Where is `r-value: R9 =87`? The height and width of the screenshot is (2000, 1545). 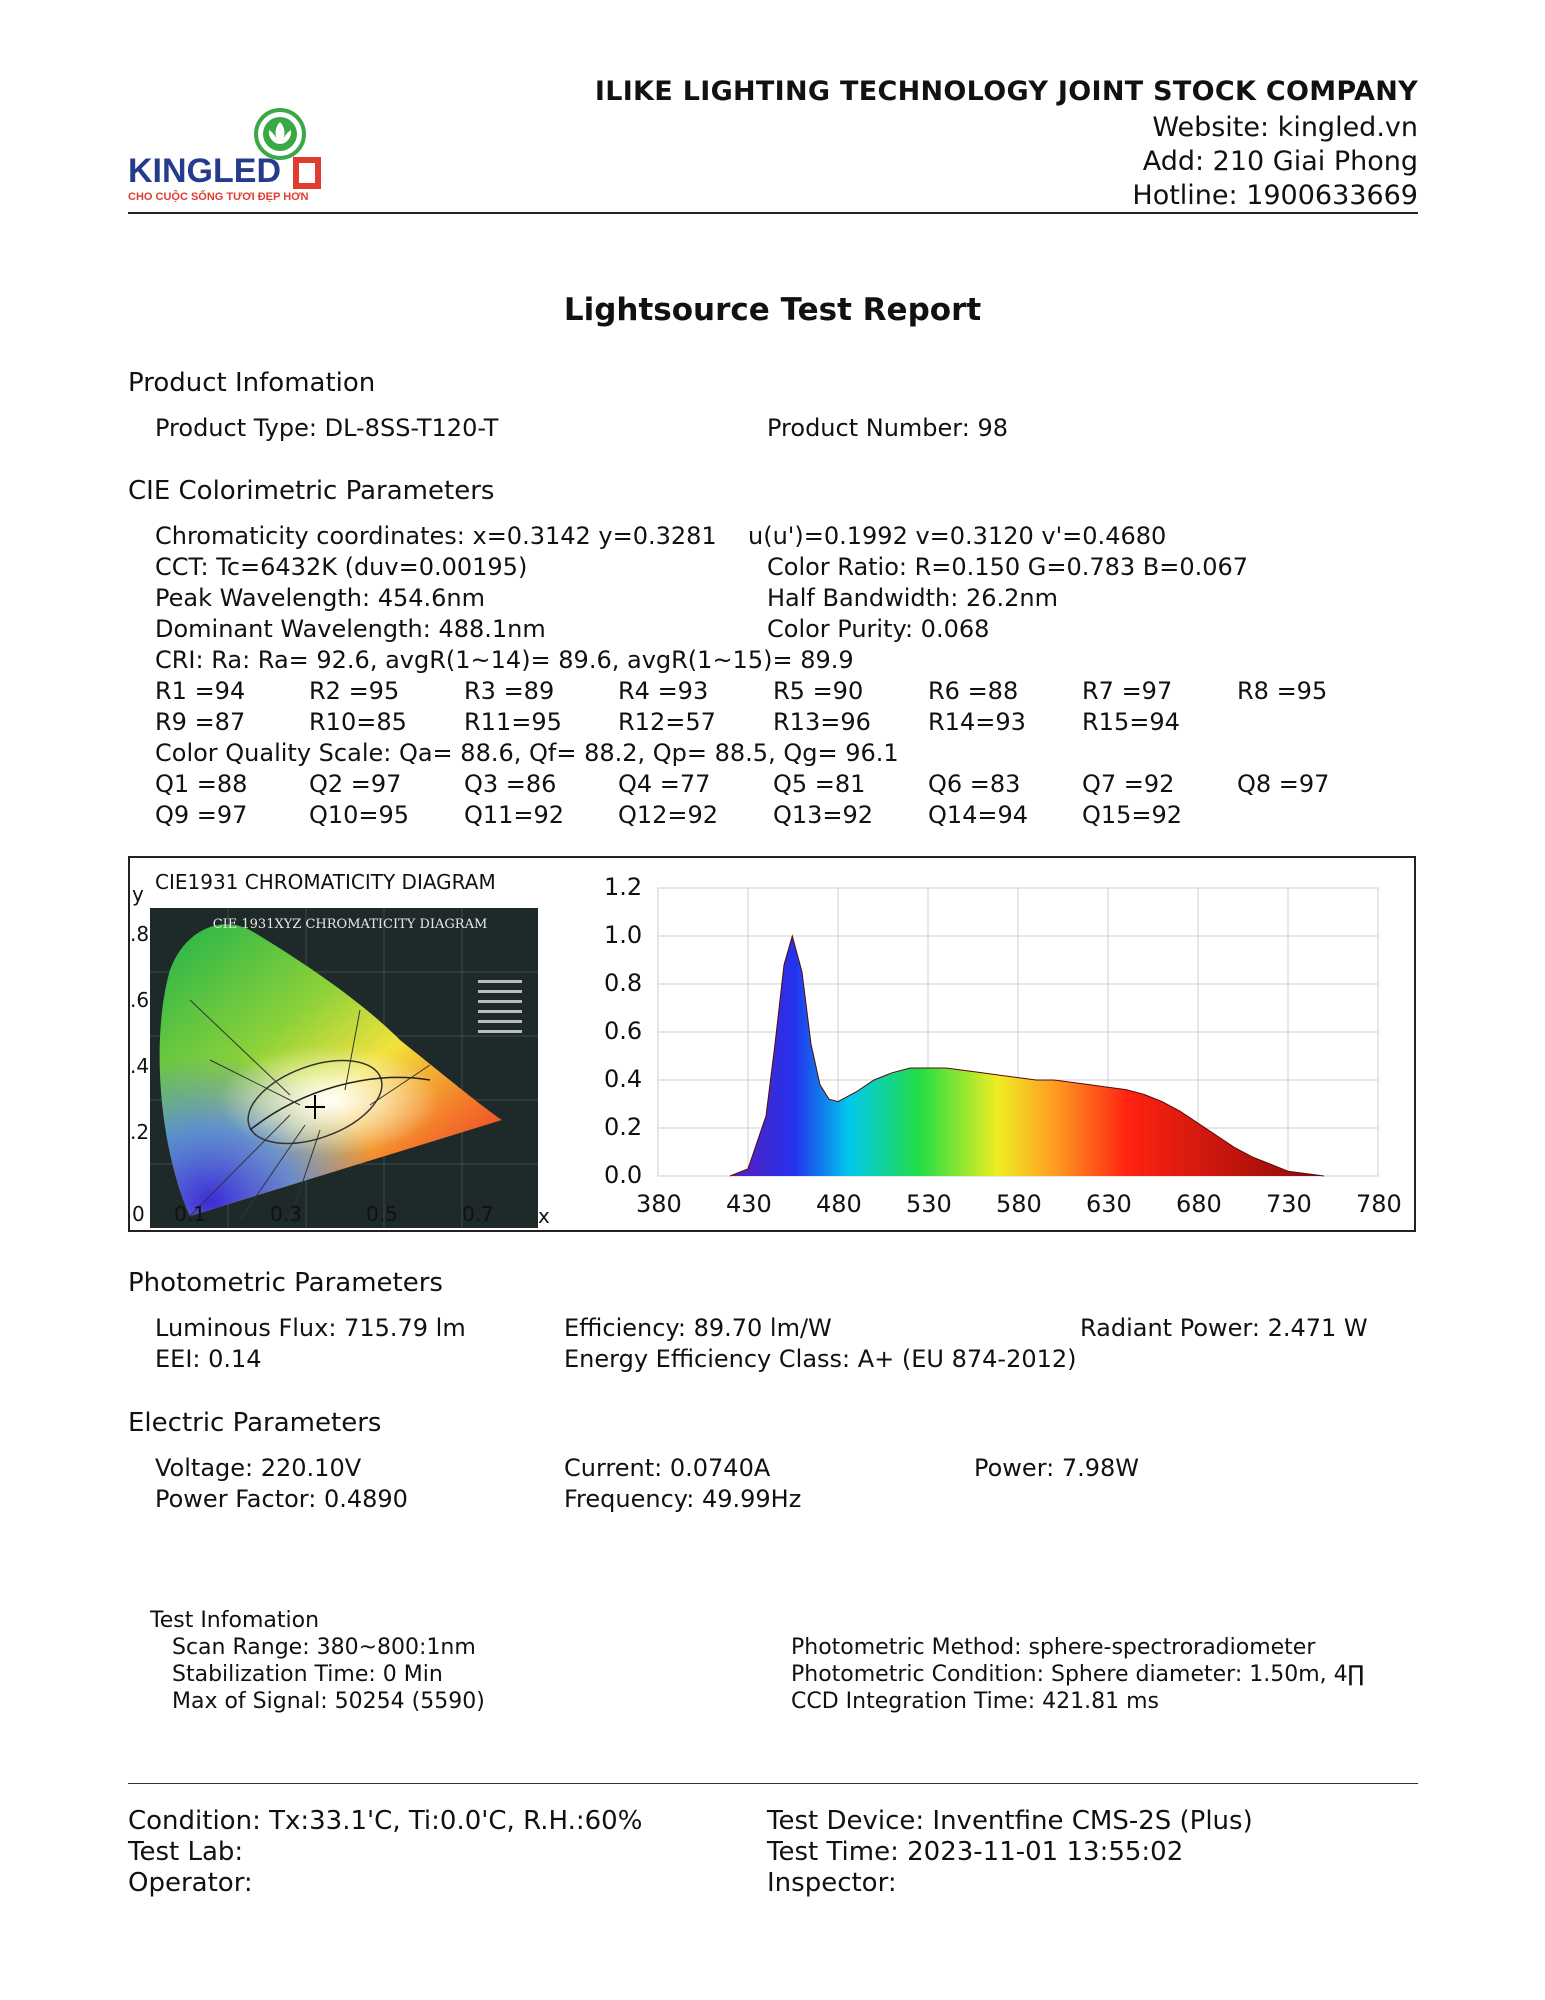
r-value: R9 =87 is located at coordinates (200, 722).